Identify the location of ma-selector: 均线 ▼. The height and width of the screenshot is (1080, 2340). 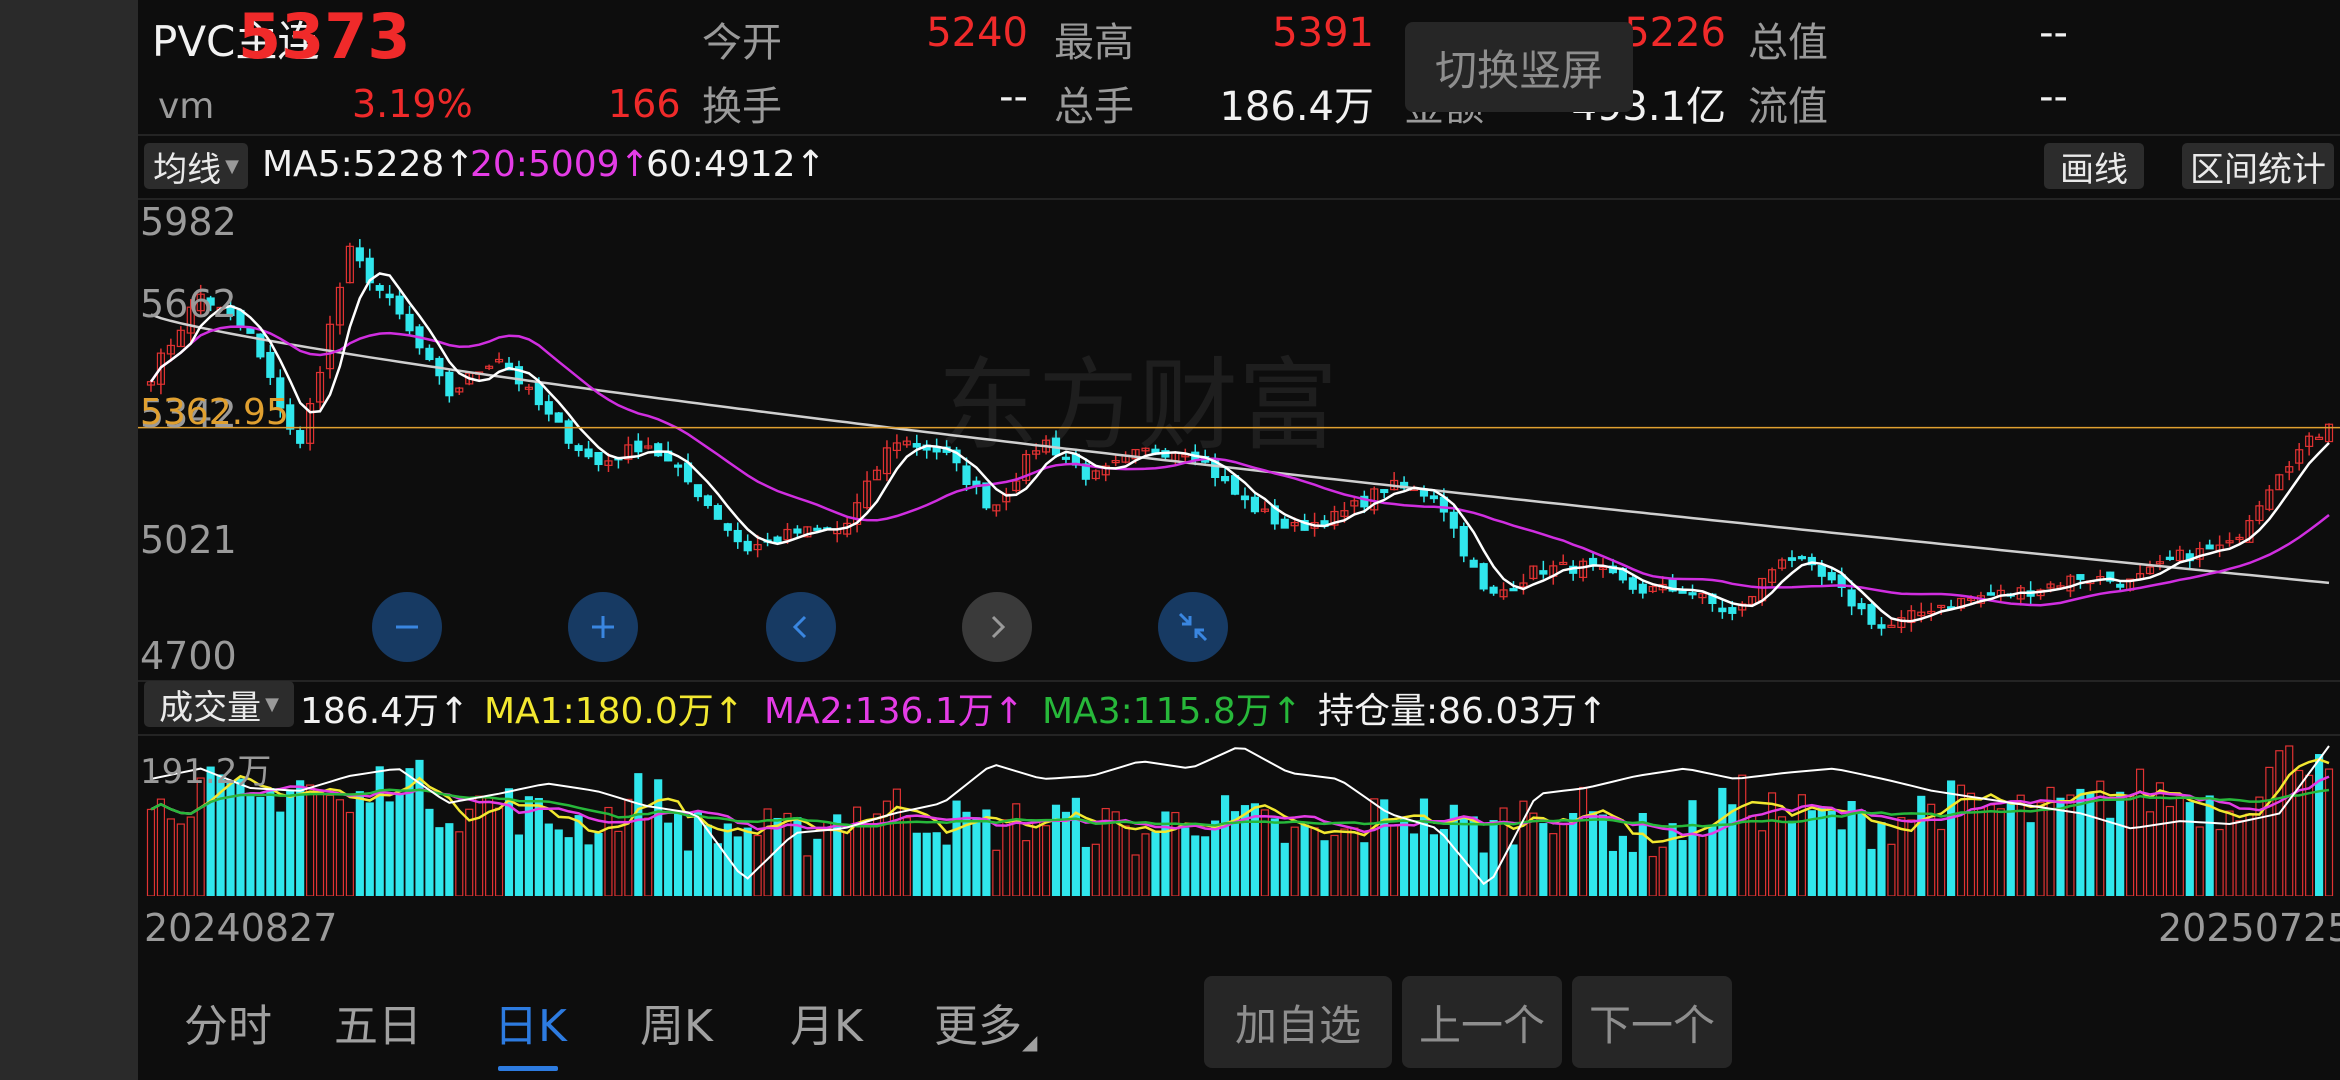
(196, 166).